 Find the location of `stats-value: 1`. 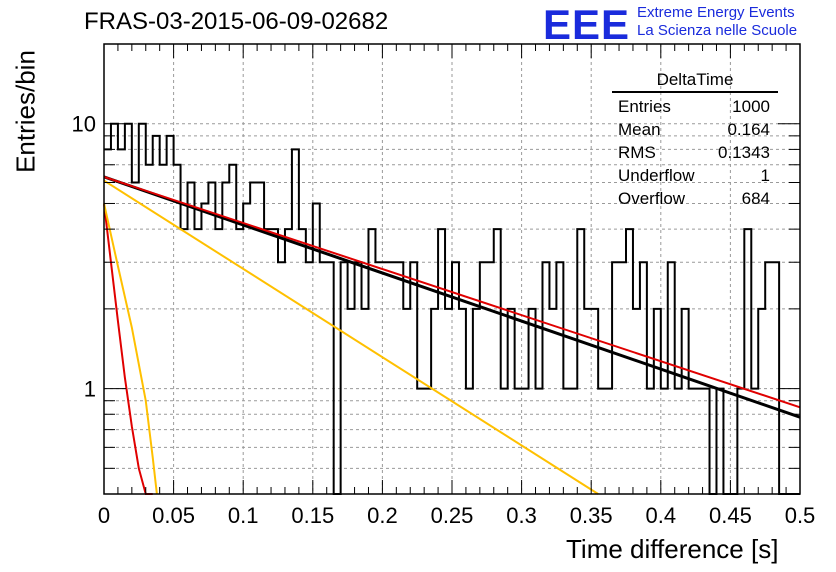

stats-value: 1 is located at coordinates (765, 175).